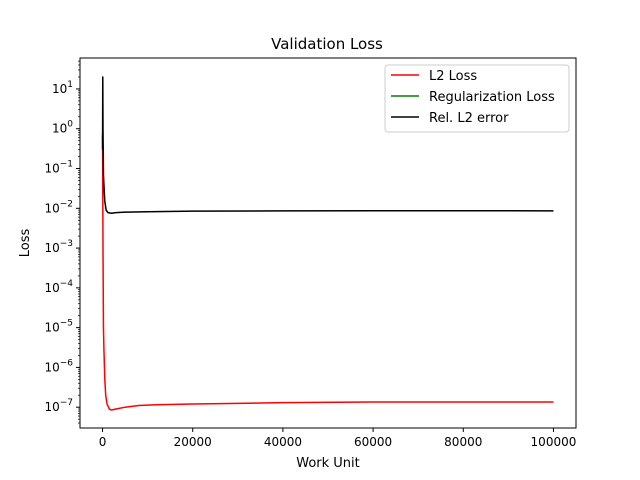 The width and height of the screenshot is (640, 480). Describe the element at coordinates (58, 207) in the screenshot. I see `y-tick-label: 10⁻²` at that location.